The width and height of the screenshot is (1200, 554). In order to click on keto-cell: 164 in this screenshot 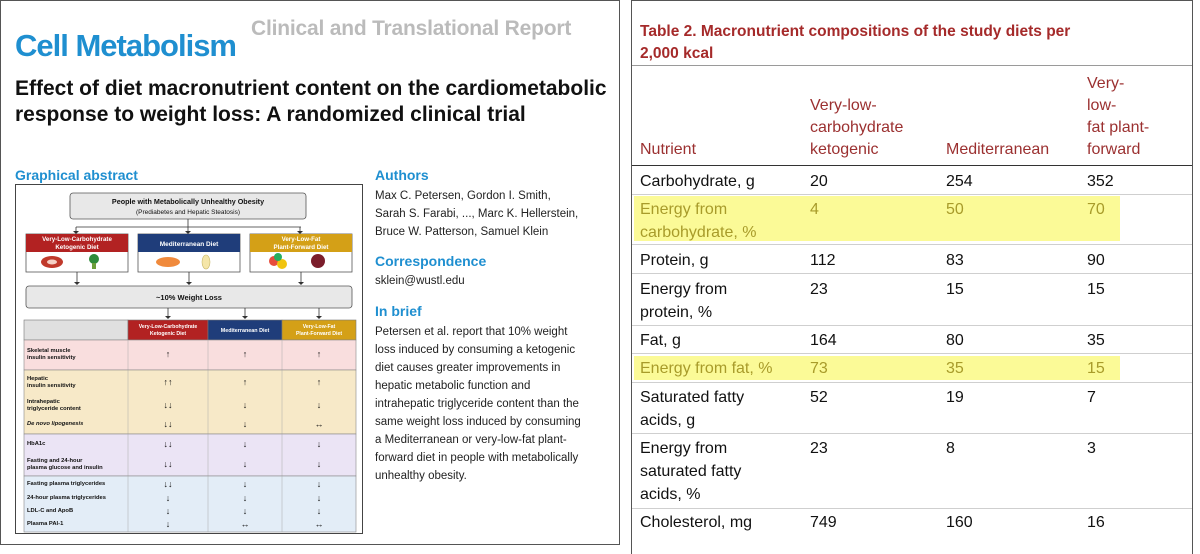, I will do `click(823, 340)`.